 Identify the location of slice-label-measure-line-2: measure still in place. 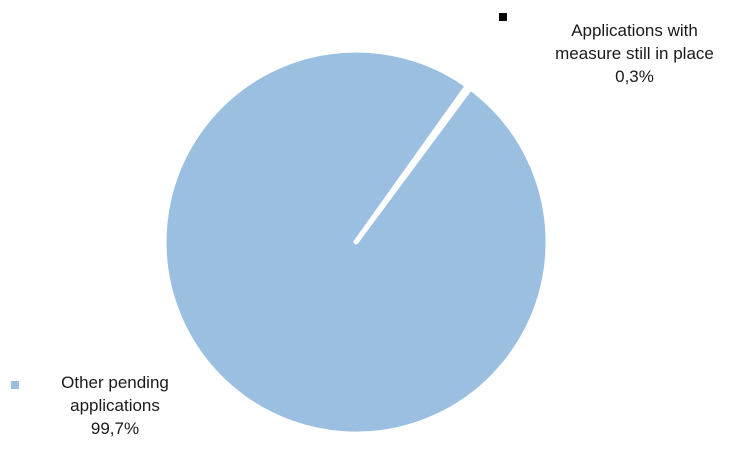
(634, 53).